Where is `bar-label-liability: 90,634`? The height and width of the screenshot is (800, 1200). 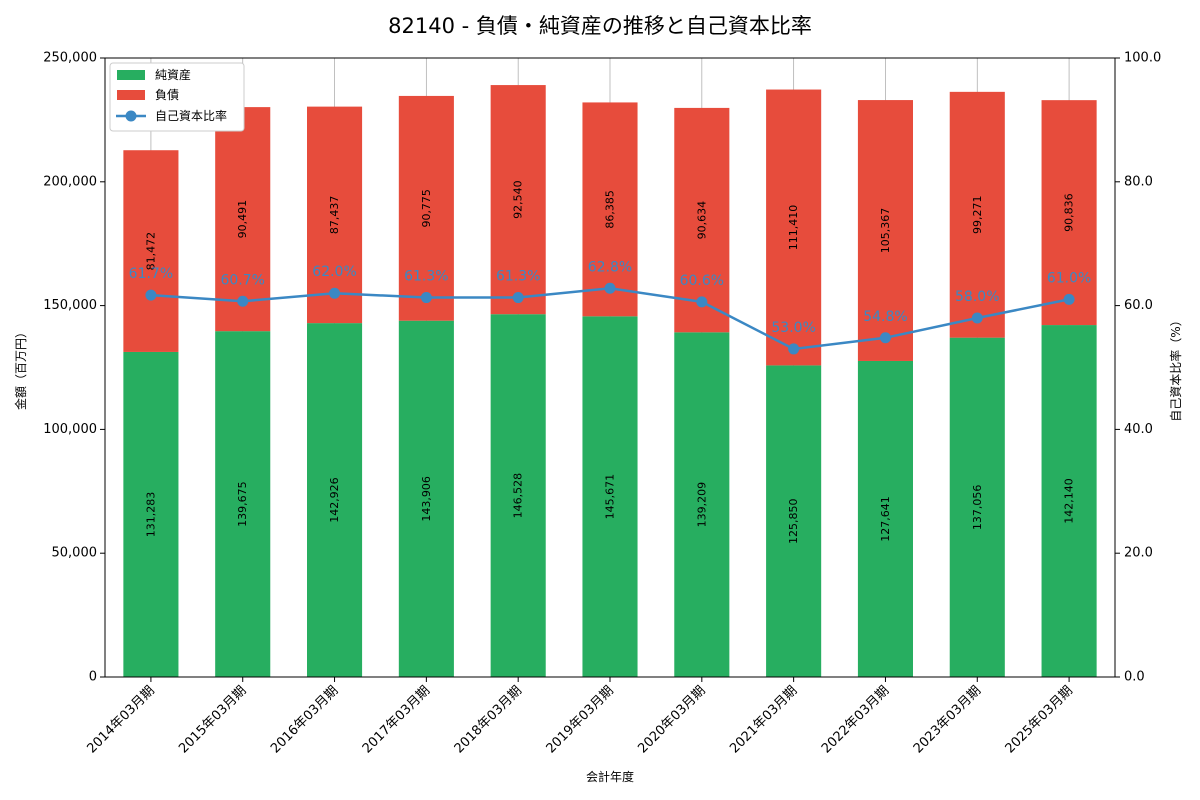
bar-label-liability: 90,634 is located at coordinates (701, 220).